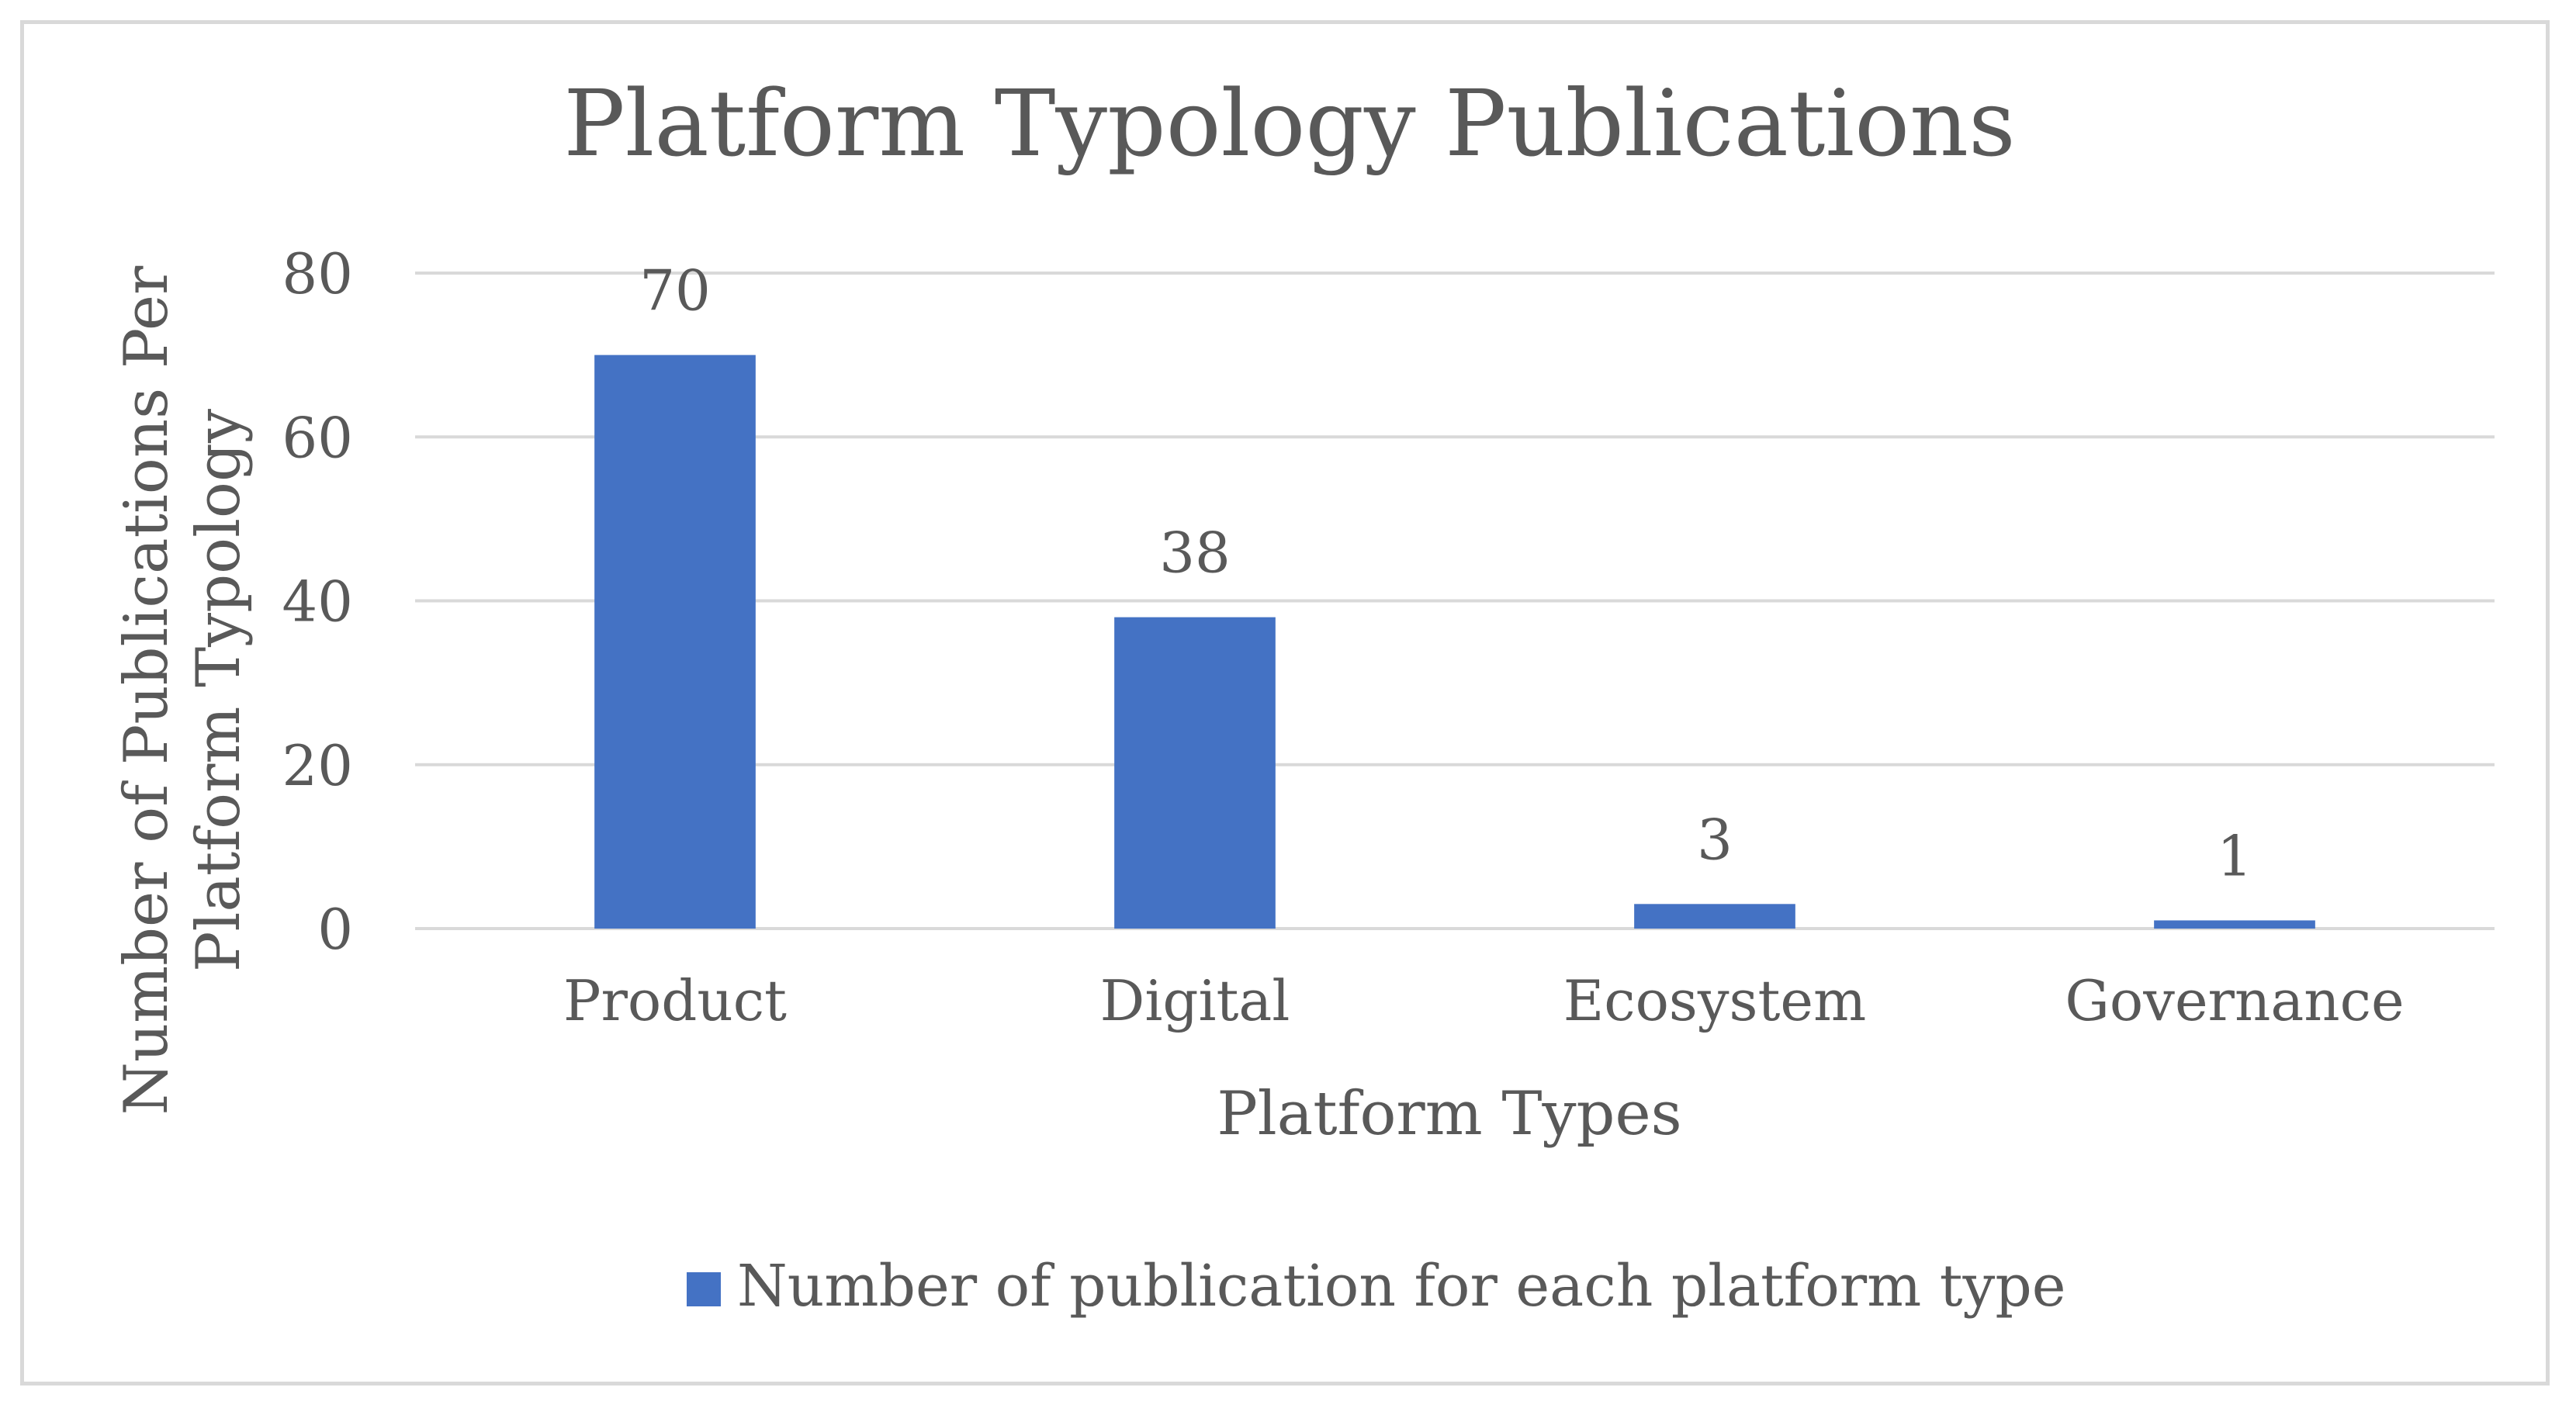 This screenshot has height=1408, width=2576. Describe the element at coordinates (2234, 924) in the screenshot. I see `bar-governance` at that location.